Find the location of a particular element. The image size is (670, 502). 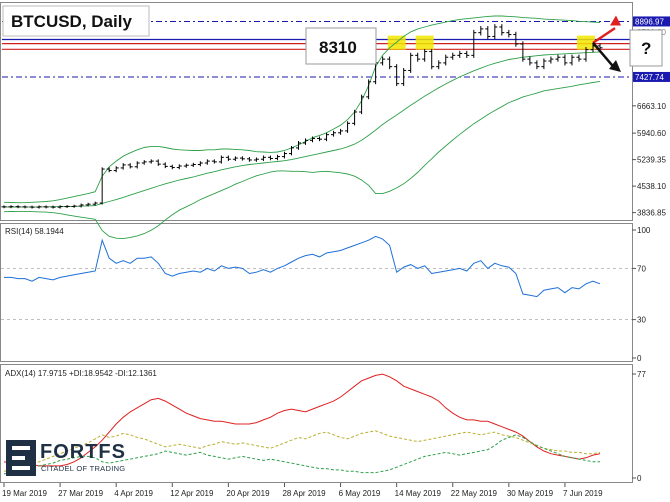

logo-subtitle: CITADEL OF TRADING is located at coordinates (83, 468).